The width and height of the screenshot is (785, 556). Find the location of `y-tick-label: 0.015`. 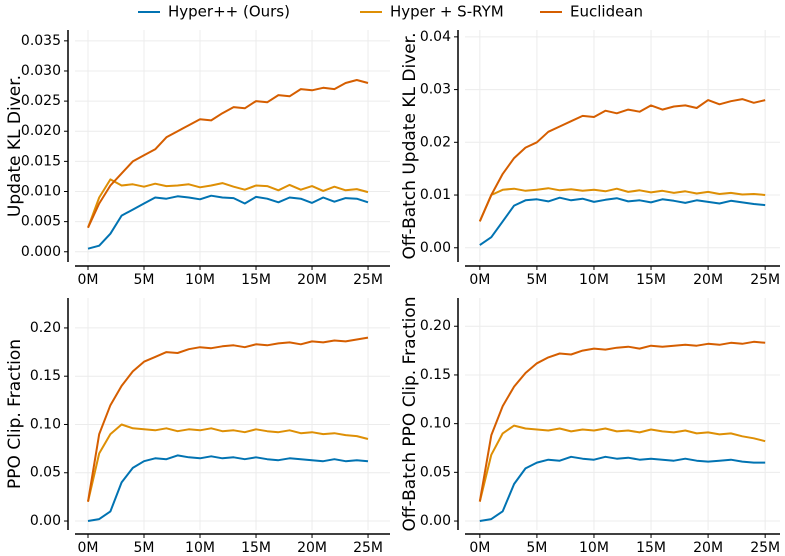

y-tick-label: 0.015 is located at coordinates (41, 161).